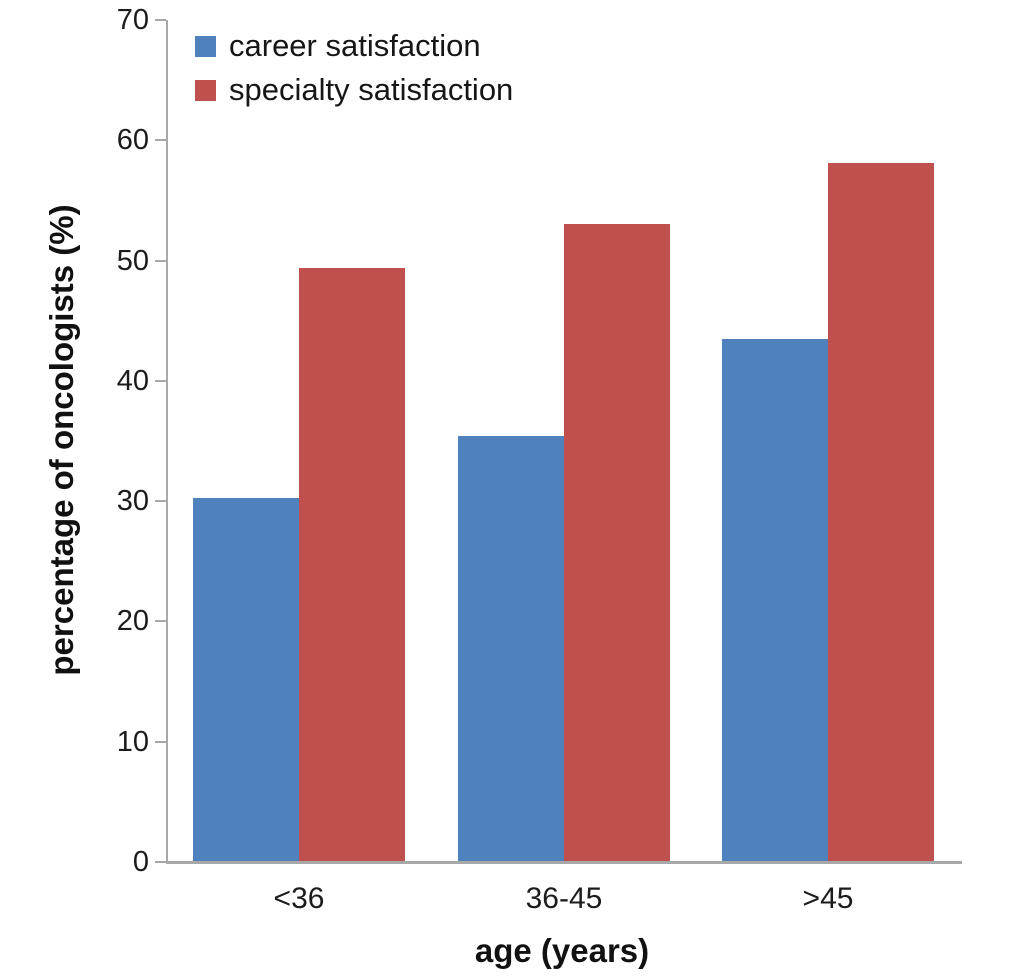  Describe the element at coordinates (562, 950) in the screenshot. I see `x-axis-title: age (years)` at that location.